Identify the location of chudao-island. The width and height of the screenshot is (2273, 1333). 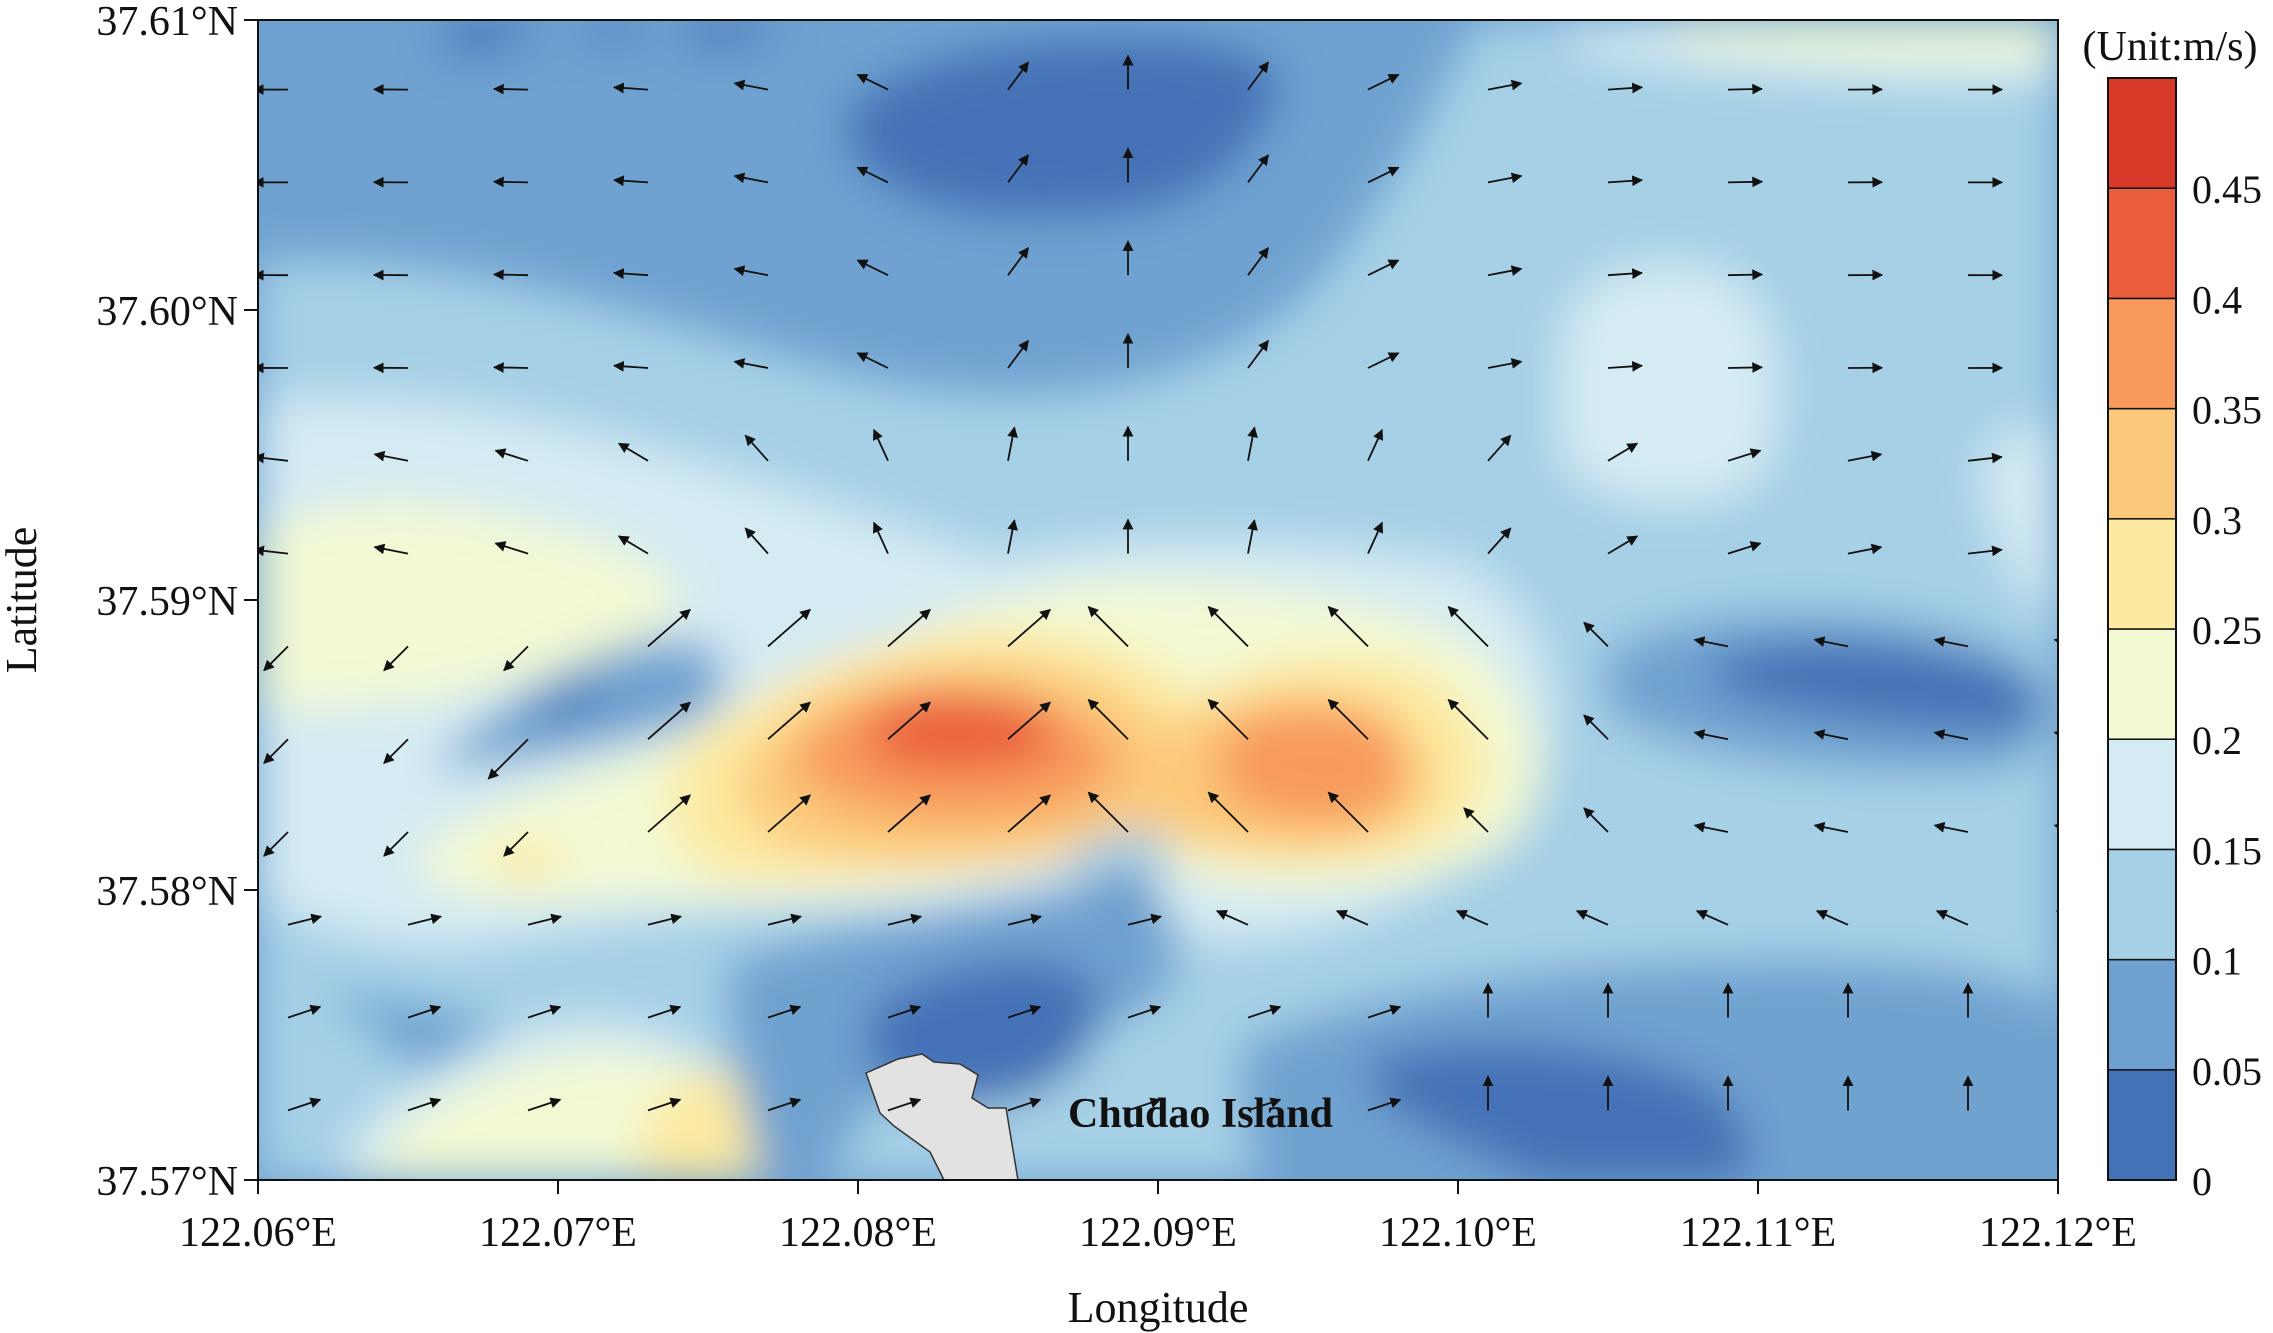
(942, 1116).